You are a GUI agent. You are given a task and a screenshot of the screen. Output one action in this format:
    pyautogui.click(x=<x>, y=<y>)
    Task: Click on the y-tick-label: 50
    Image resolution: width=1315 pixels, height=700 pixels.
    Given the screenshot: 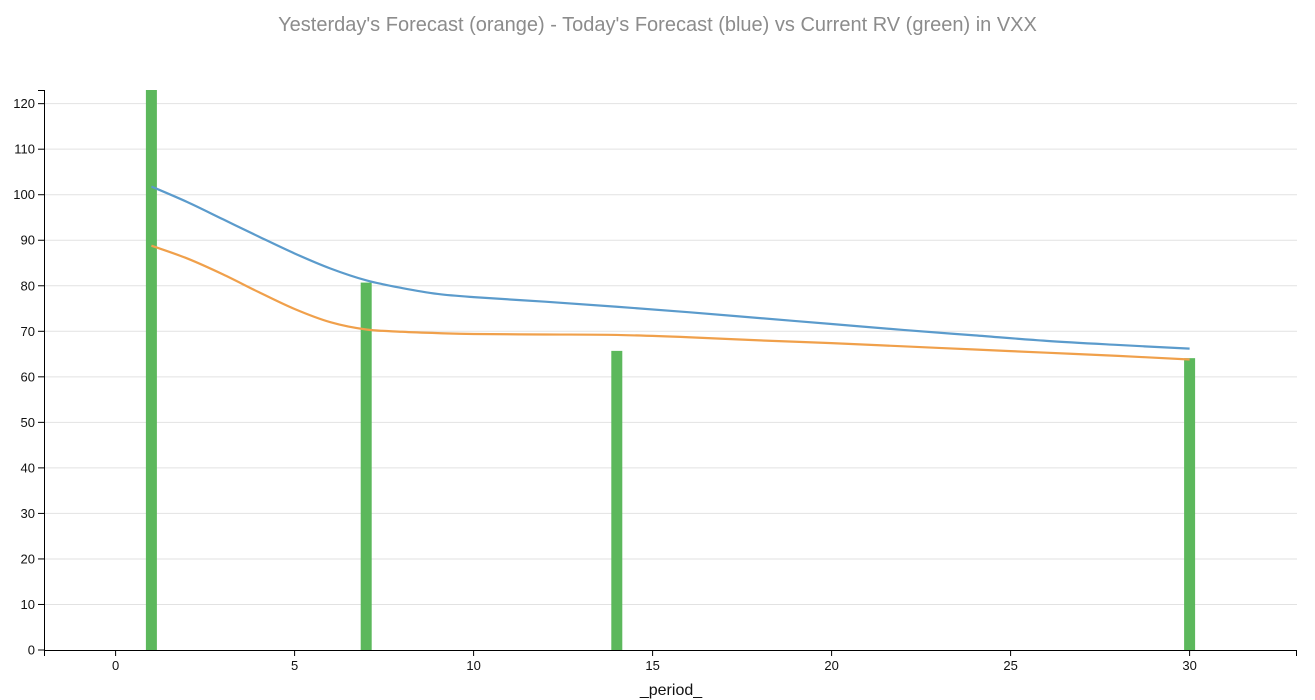 What is the action you would take?
    pyautogui.click(x=28, y=422)
    